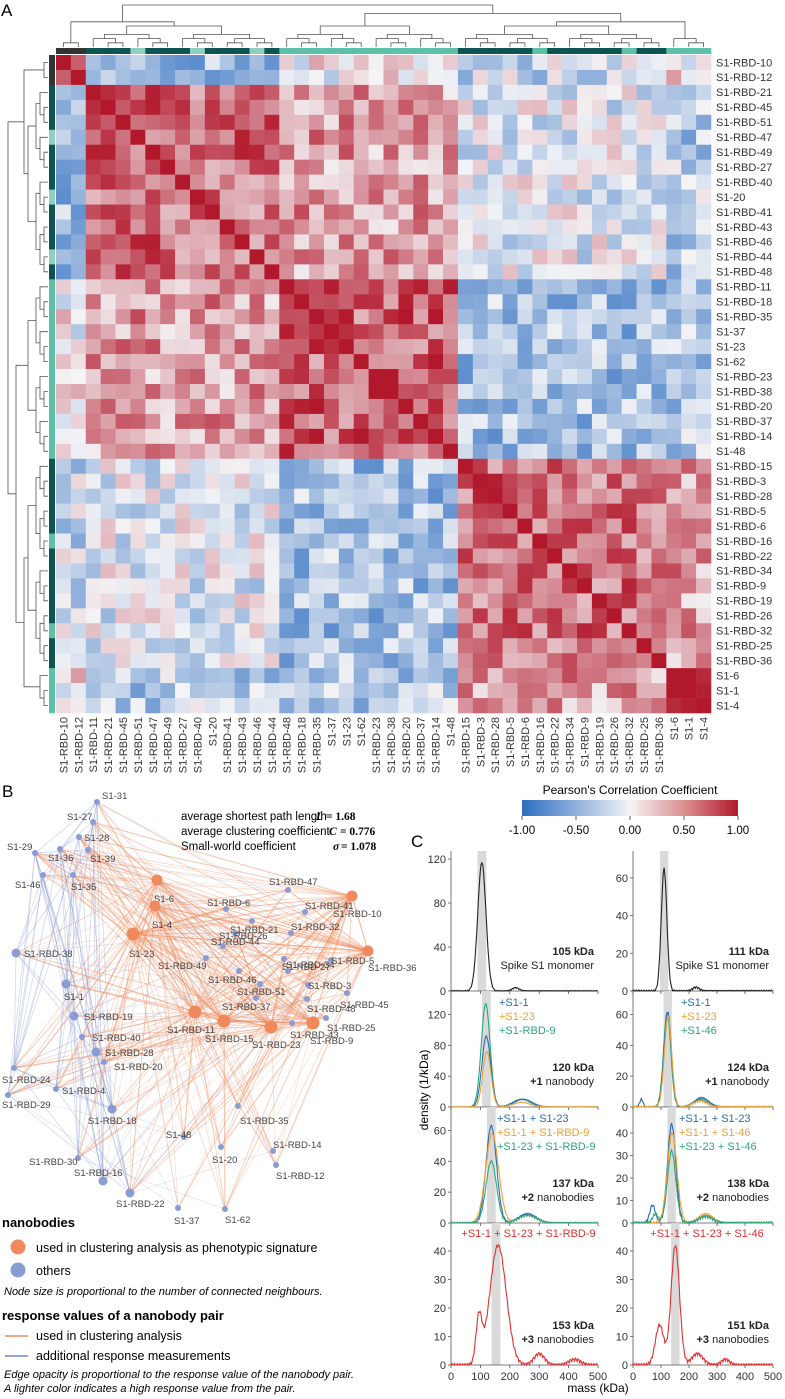 The image size is (785, 1399). I want to click on mp-legend-entry: +S1-46, so click(699, 1031).